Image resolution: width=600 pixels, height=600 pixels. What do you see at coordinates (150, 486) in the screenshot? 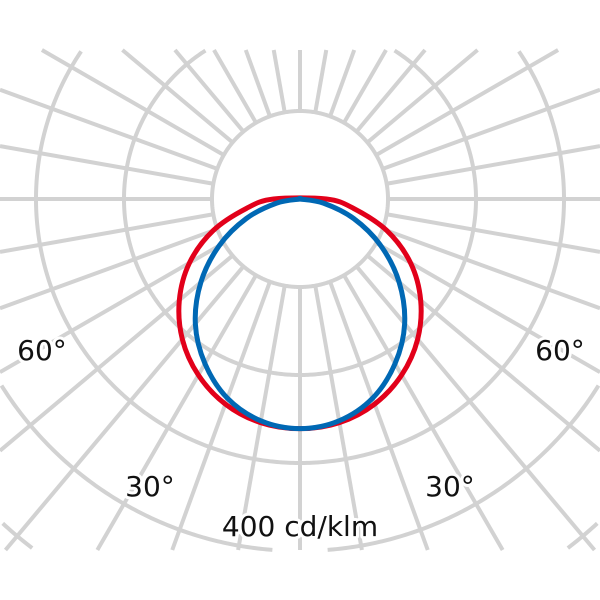
I see `angle-label-30-left: 30°` at bounding box center [150, 486].